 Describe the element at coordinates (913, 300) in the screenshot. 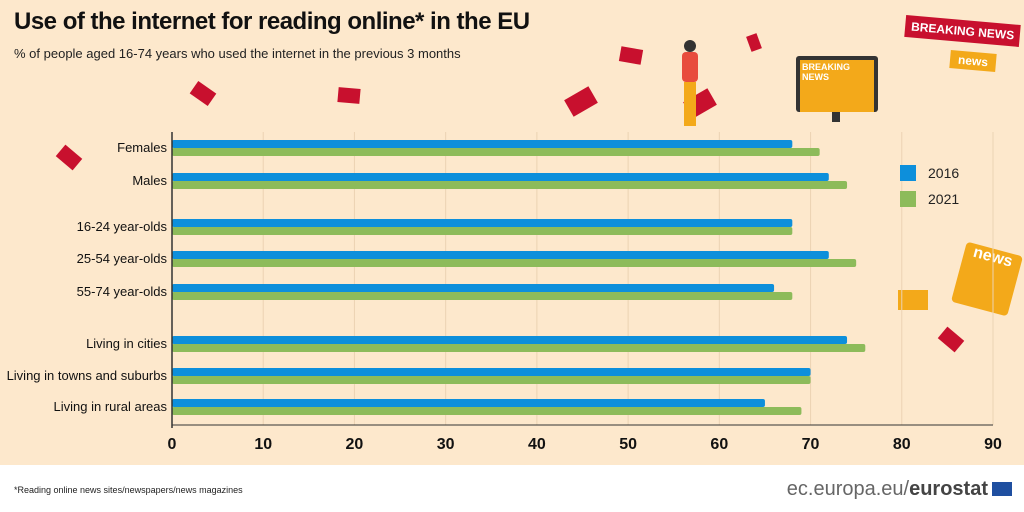

I see `chat-bubble-icon` at that location.